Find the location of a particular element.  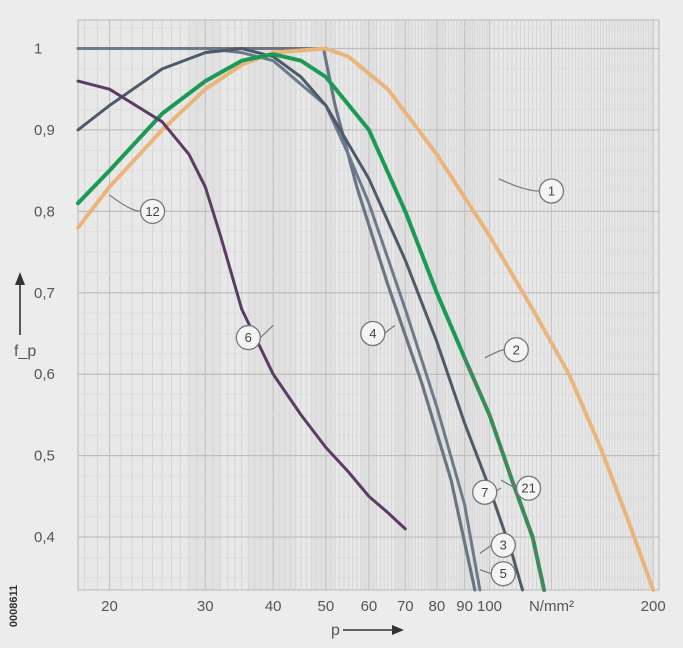

y-tick-label: 0,7 is located at coordinates (44, 293).